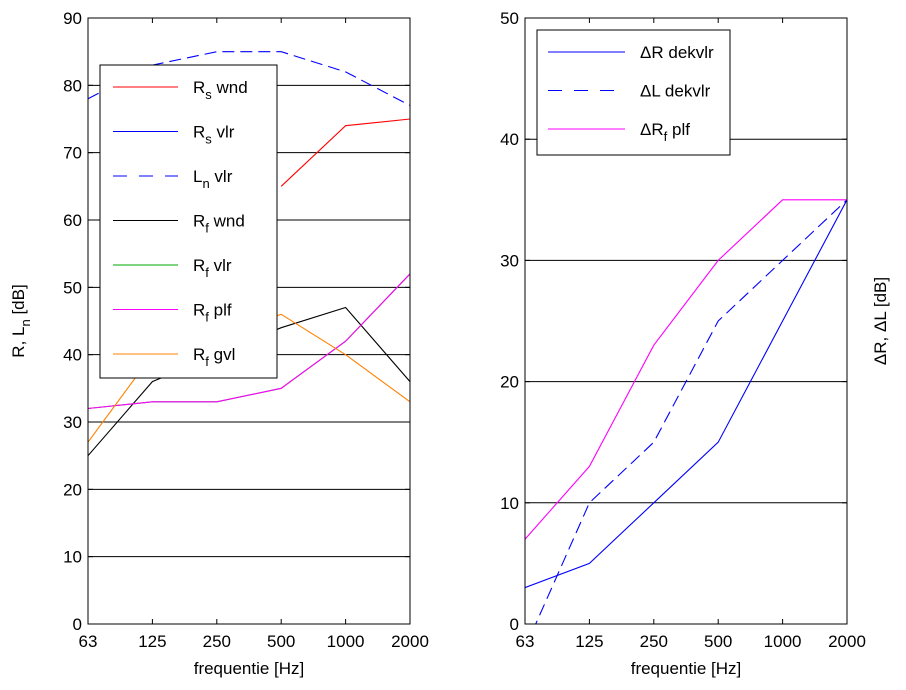  What do you see at coordinates (72, 153) in the screenshot?
I see `y-tick-label: 70` at bounding box center [72, 153].